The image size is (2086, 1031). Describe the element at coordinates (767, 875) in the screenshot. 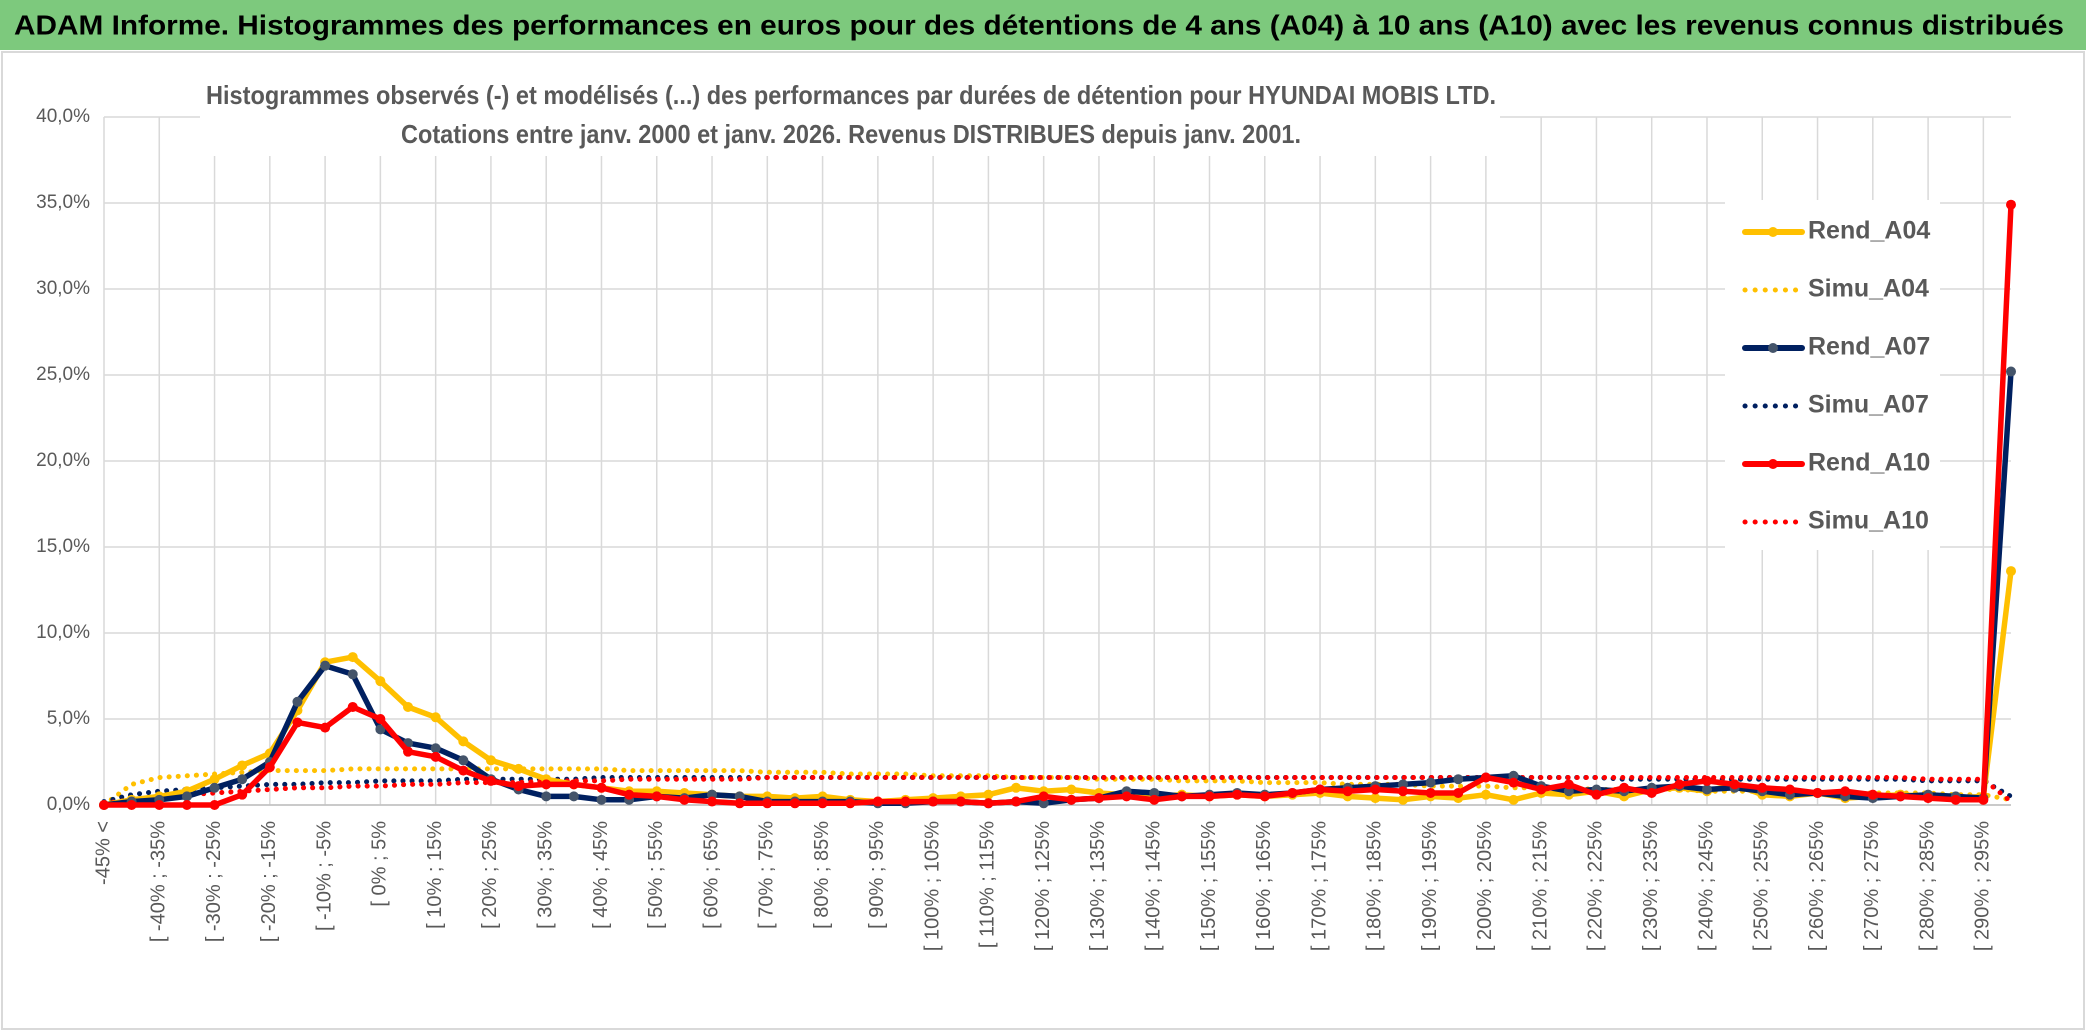

I see `x-tick-label: [ 70% ; 75%` at that location.